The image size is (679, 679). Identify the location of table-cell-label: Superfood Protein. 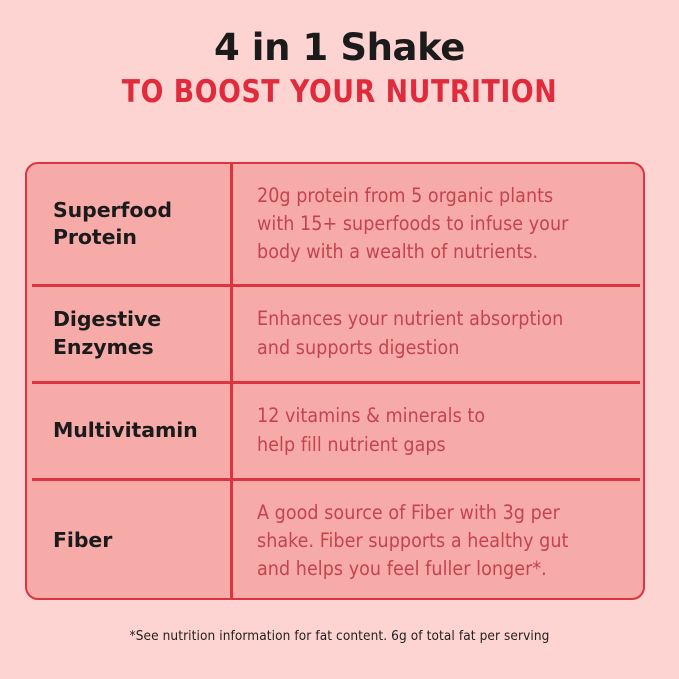
(128, 224).